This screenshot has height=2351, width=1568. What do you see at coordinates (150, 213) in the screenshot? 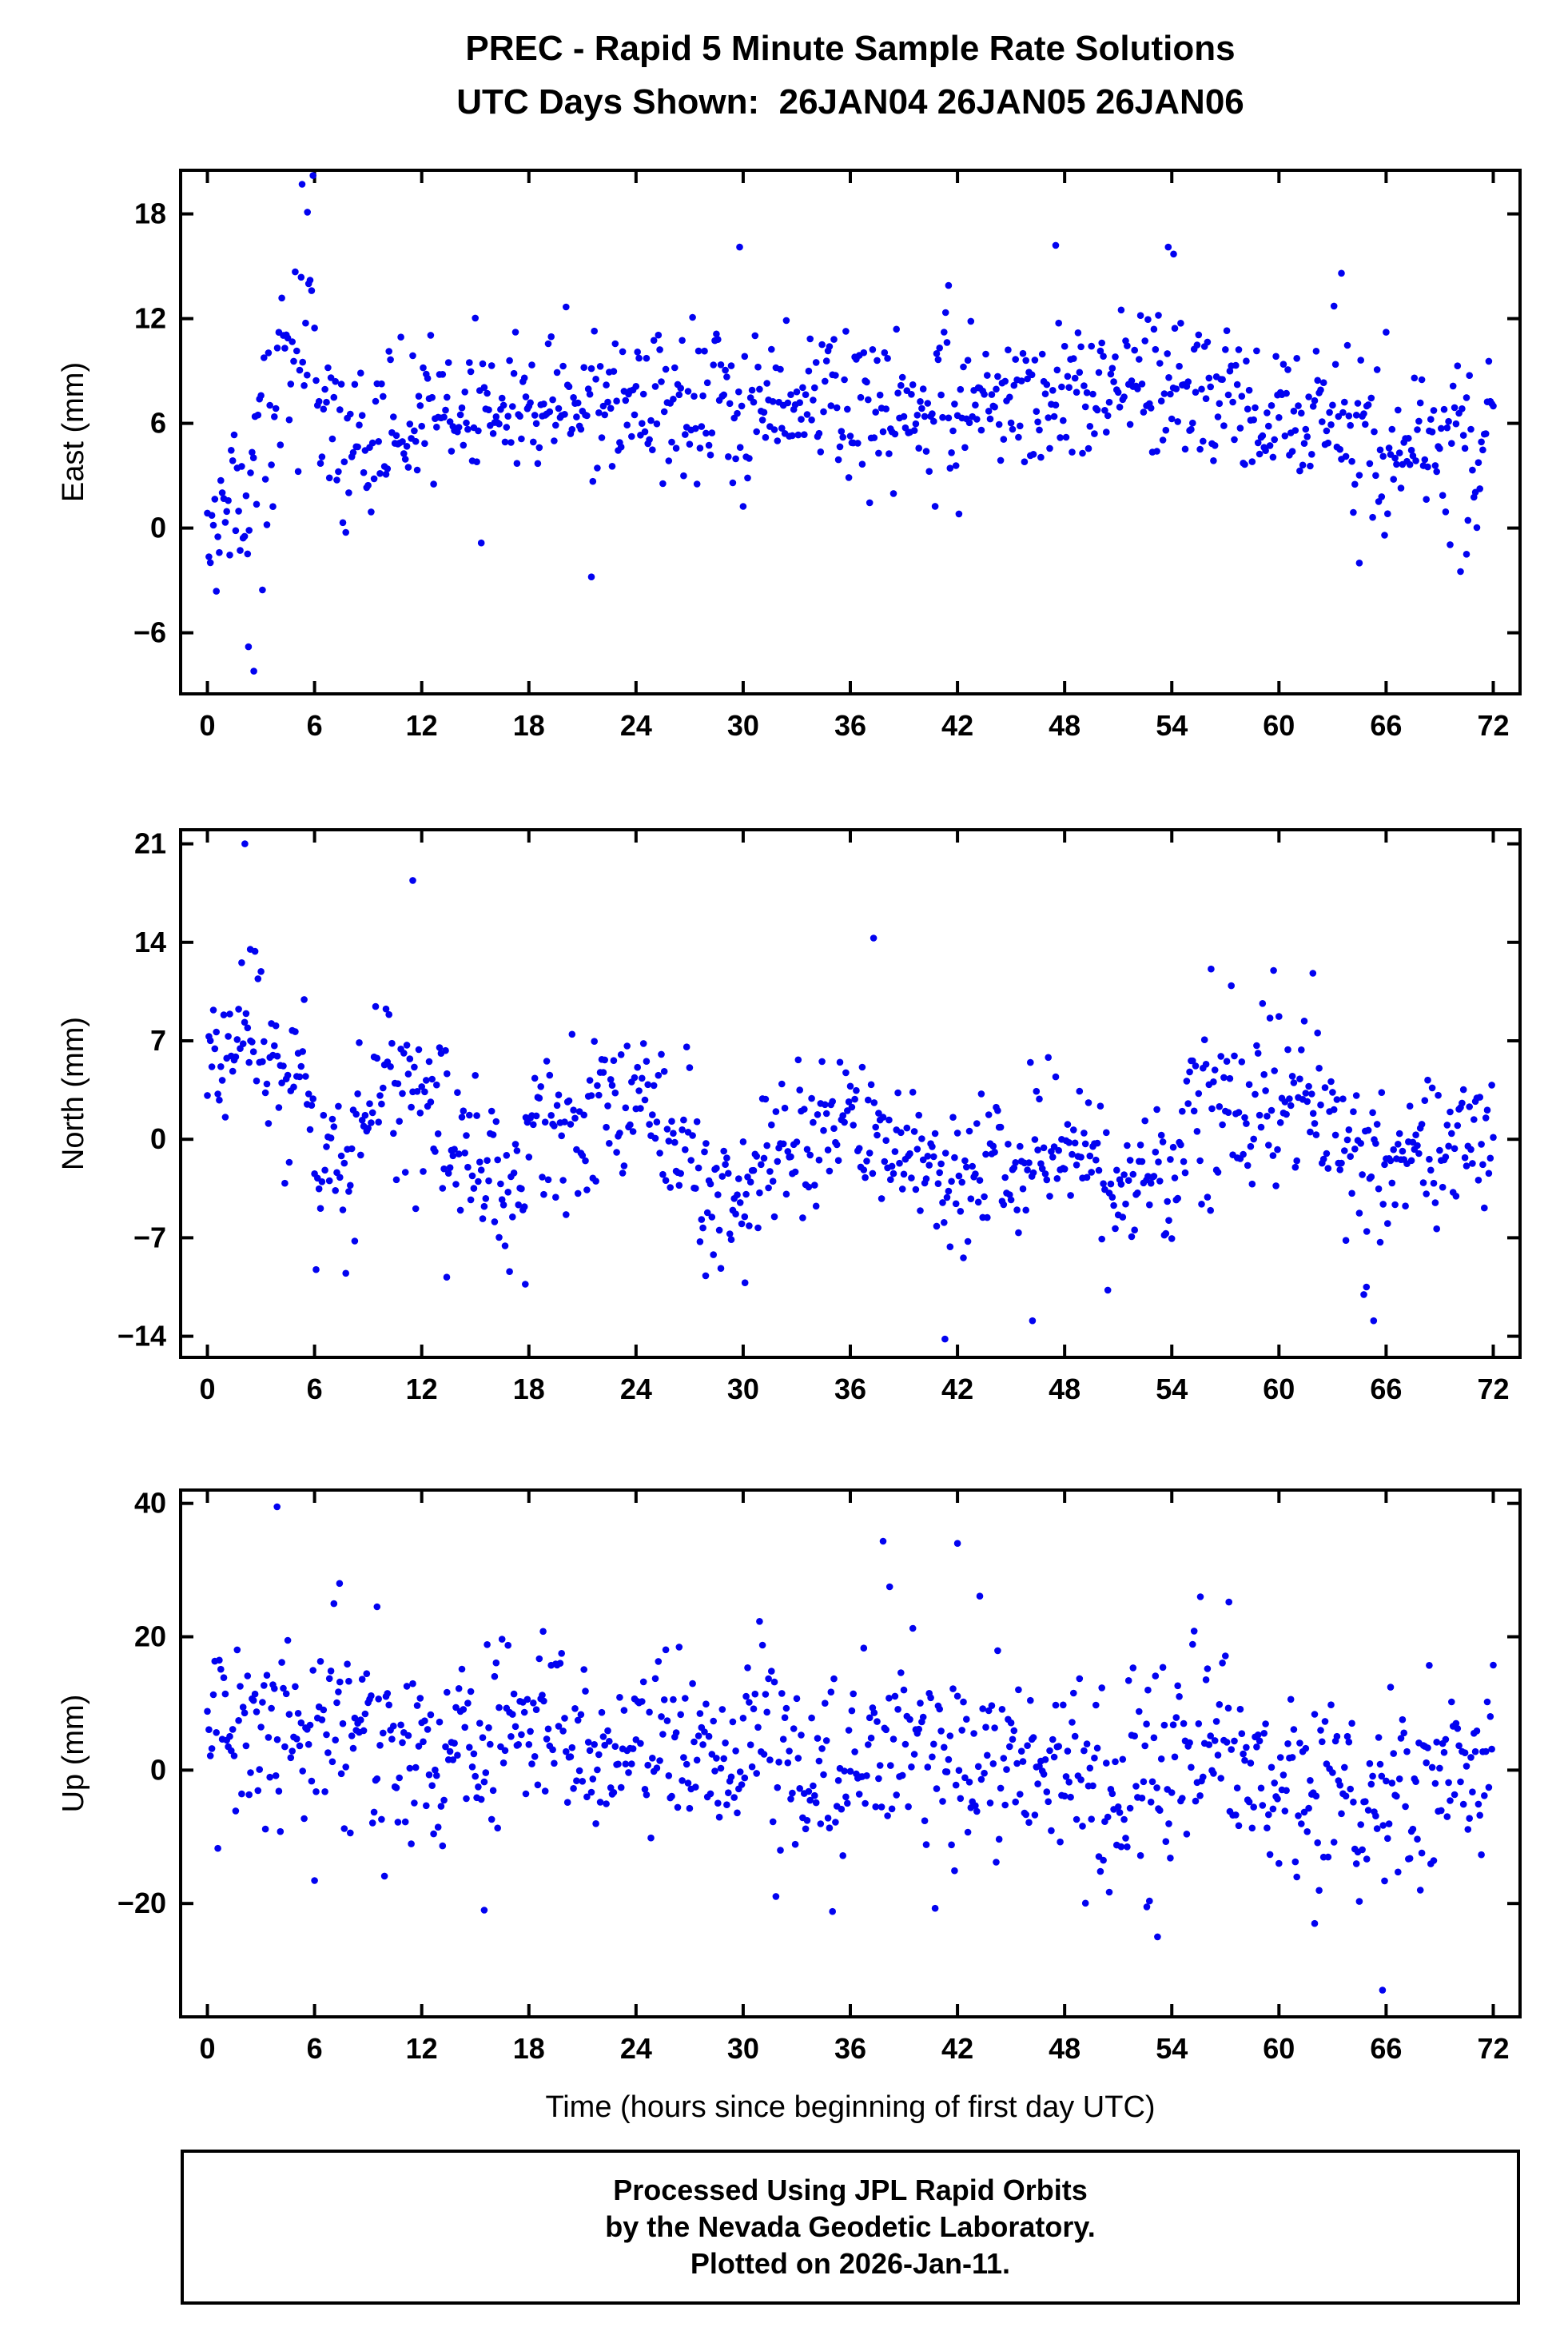
I see `y-tick-label: 18` at bounding box center [150, 213].